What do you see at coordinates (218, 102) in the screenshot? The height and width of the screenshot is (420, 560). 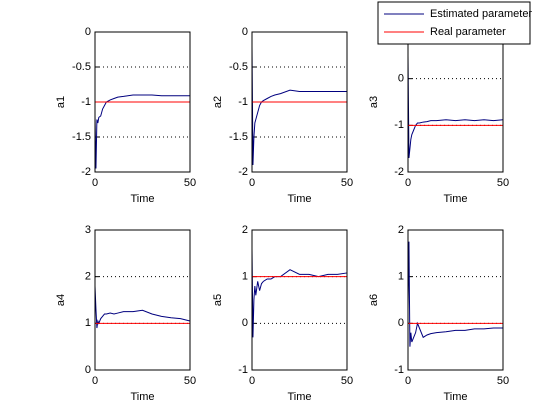 I see `y-axis-label: a2` at bounding box center [218, 102].